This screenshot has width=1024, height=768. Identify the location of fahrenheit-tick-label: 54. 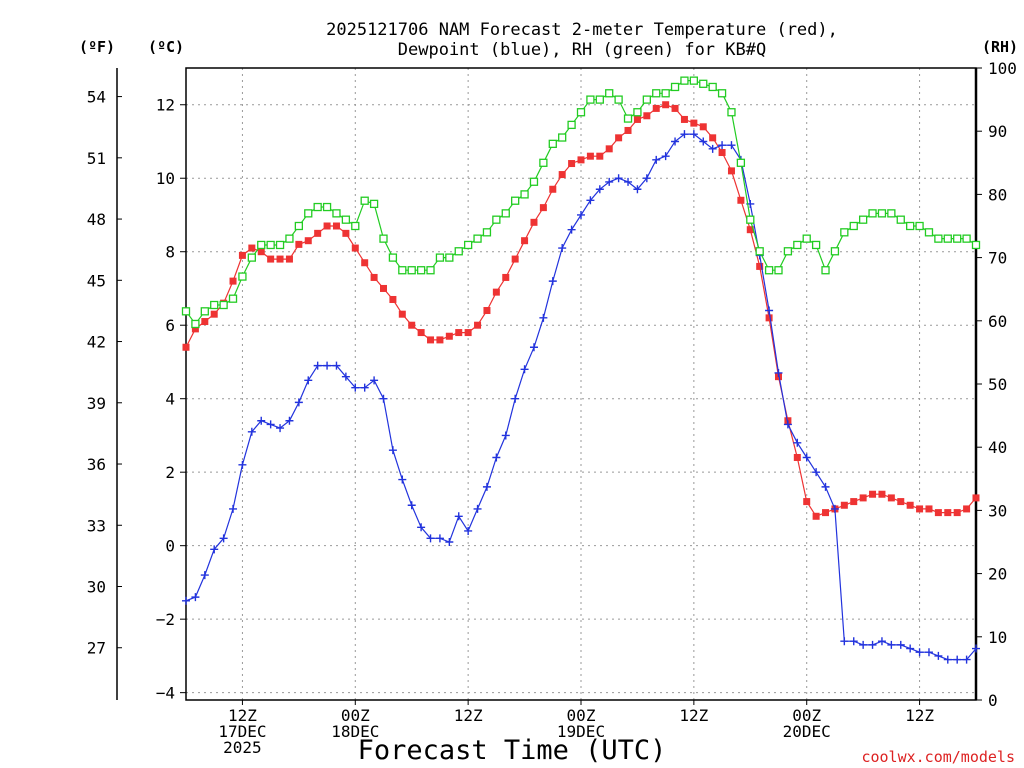
(96, 97).